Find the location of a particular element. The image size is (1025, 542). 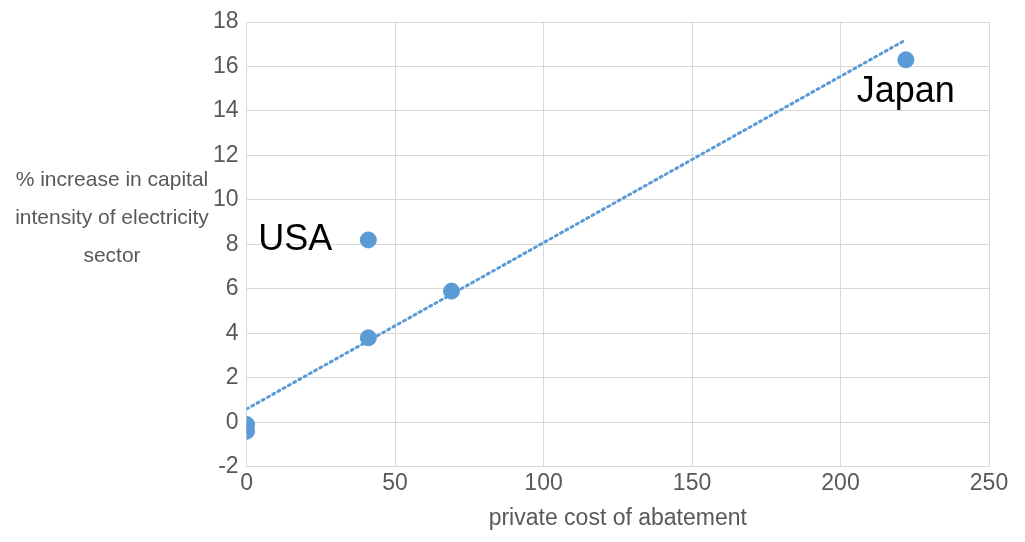

x-tick-label: 150 is located at coordinates (692, 481).